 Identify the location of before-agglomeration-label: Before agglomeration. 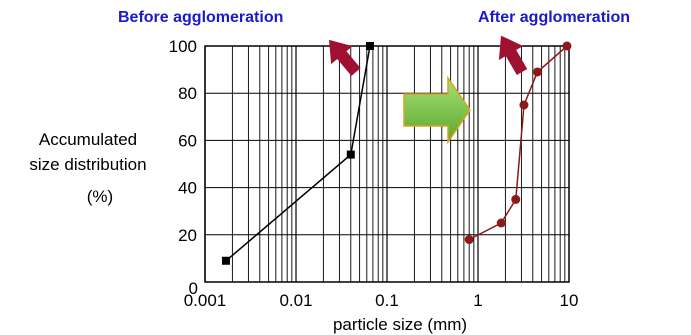
(200, 17).